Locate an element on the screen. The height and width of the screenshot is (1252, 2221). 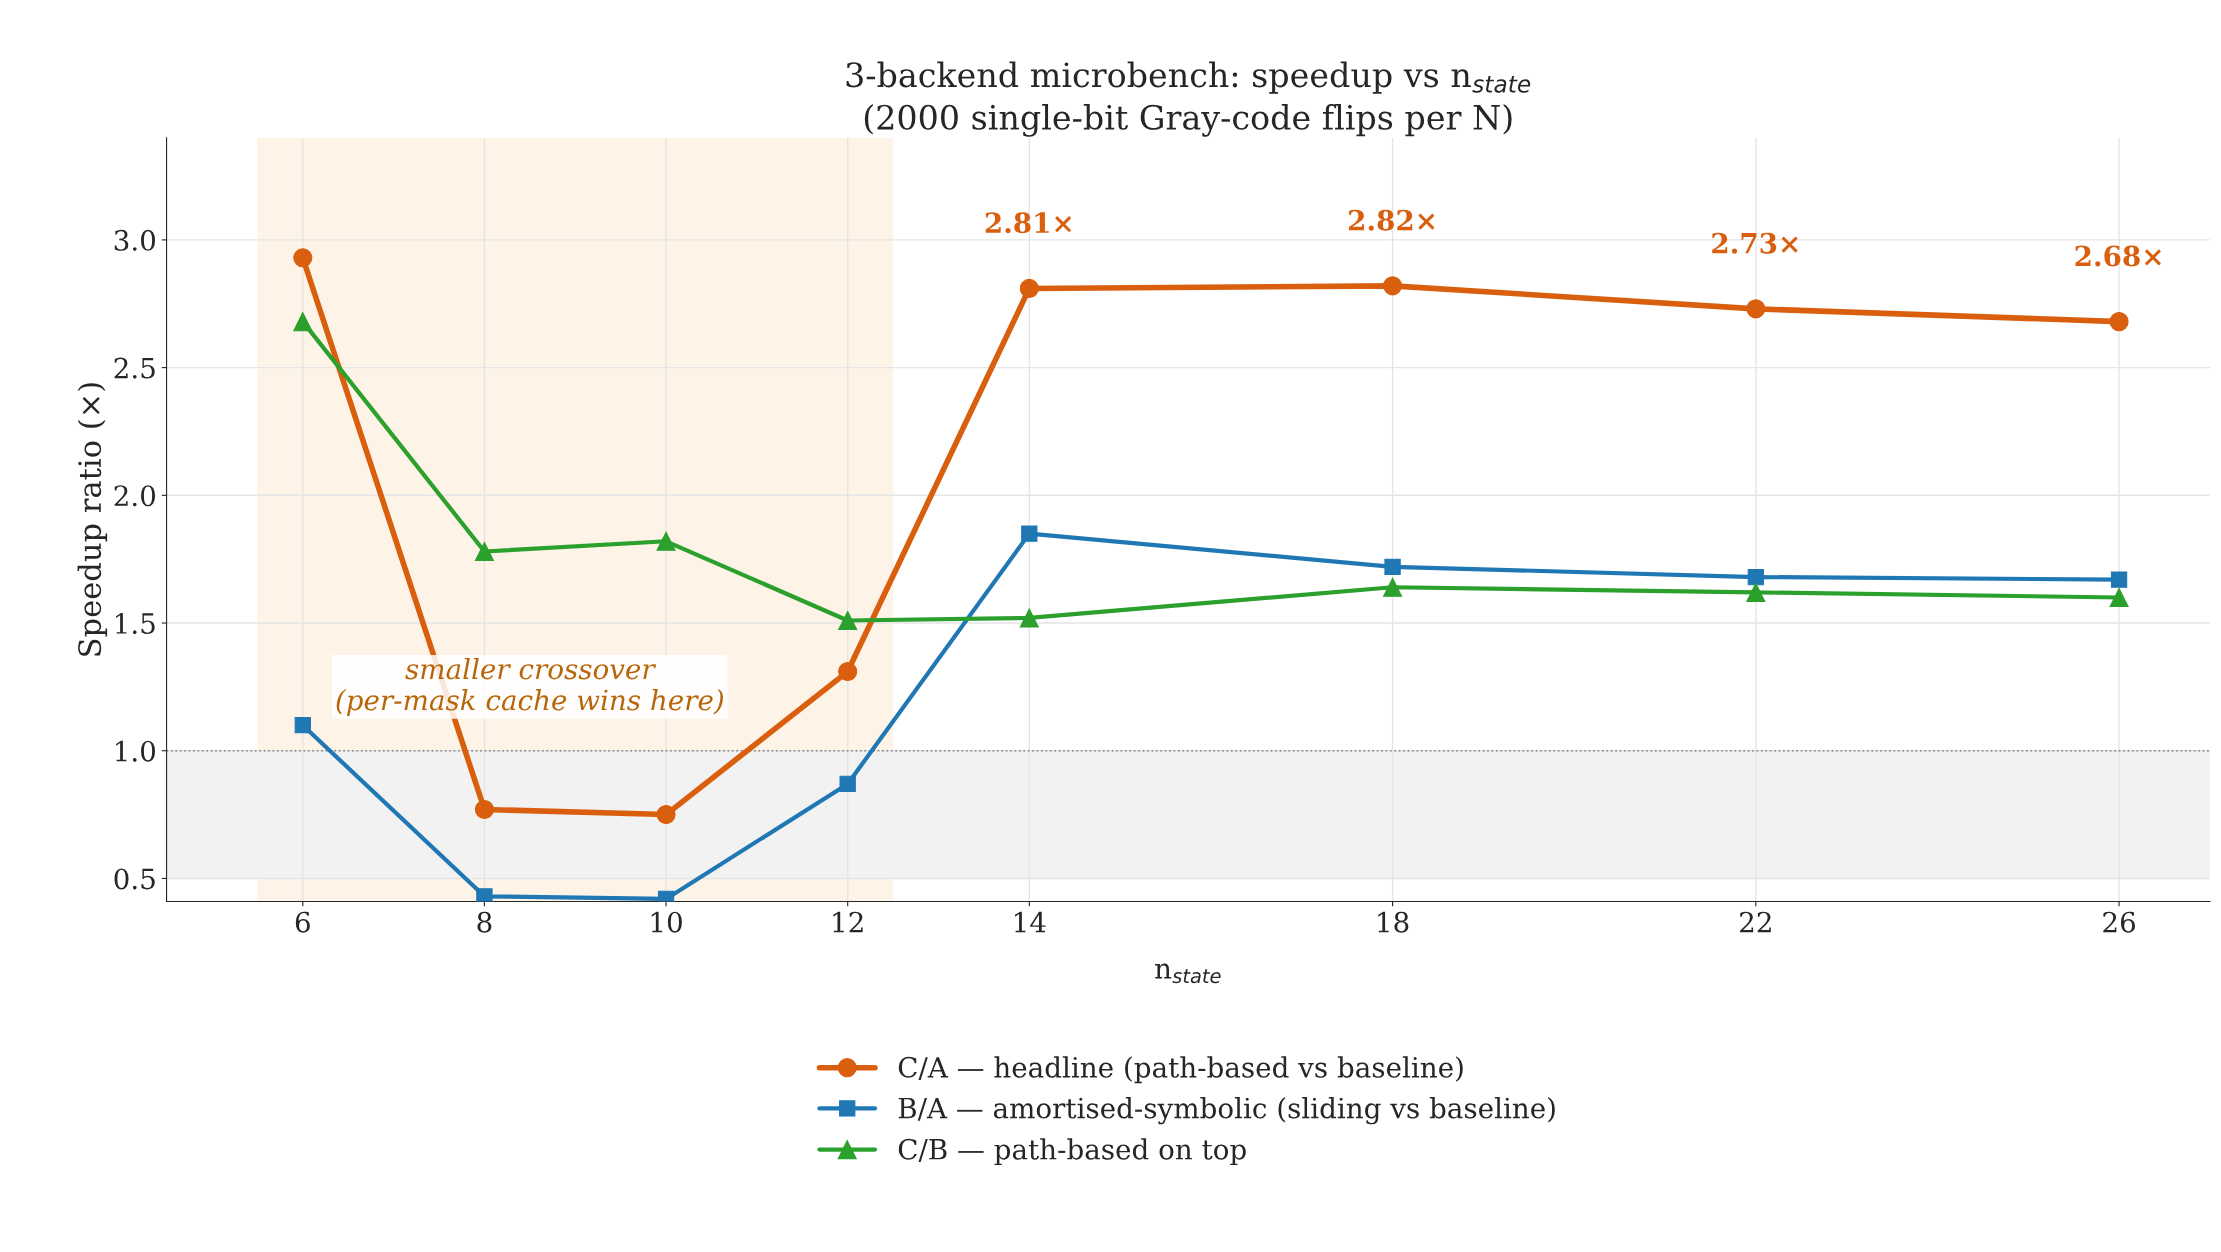
data-label: 2.73× is located at coordinates (1755, 243).